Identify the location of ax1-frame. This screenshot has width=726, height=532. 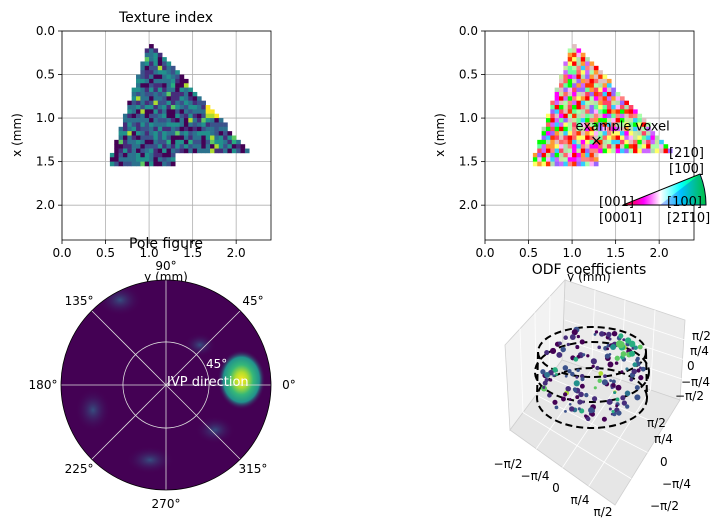
(166, 135).